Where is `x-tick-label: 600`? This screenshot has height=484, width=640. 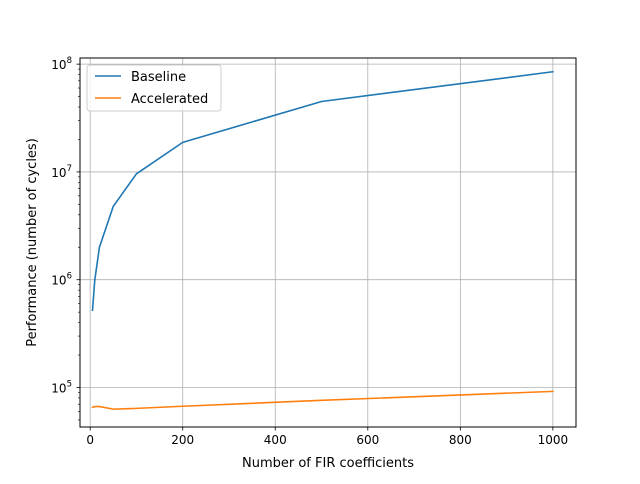 x-tick-label: 600 is located at coordinates (367, 440).